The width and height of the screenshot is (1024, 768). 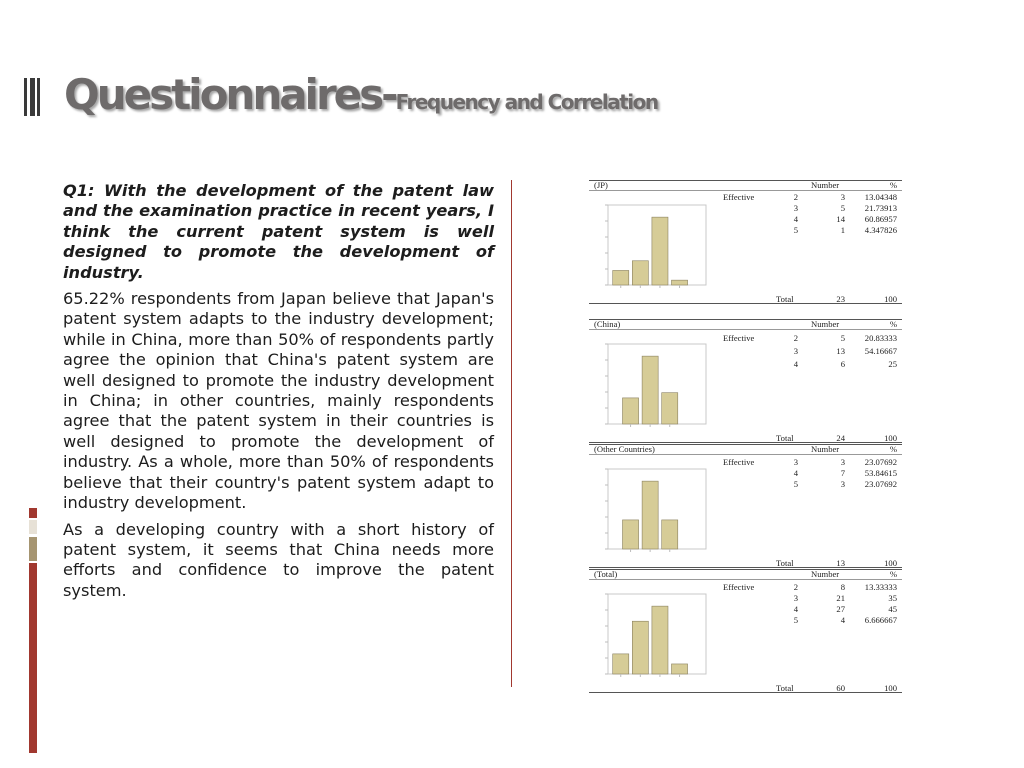 I want to click on table-cell: 14, so click(x=840, y=219).